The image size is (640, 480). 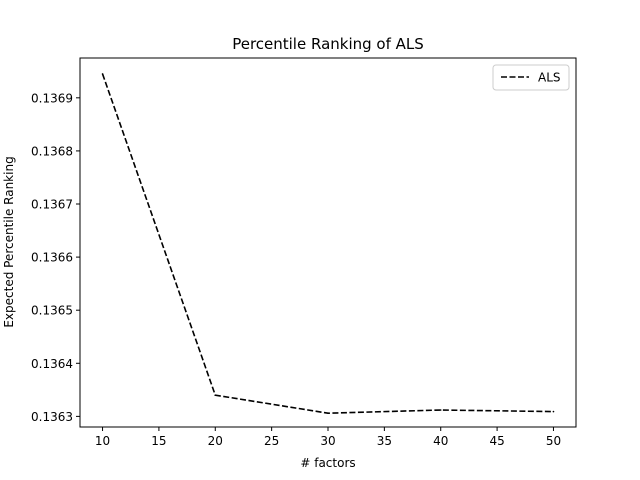 I want to click on y-tick-label: 0.1366, so click(x=52, y=258).